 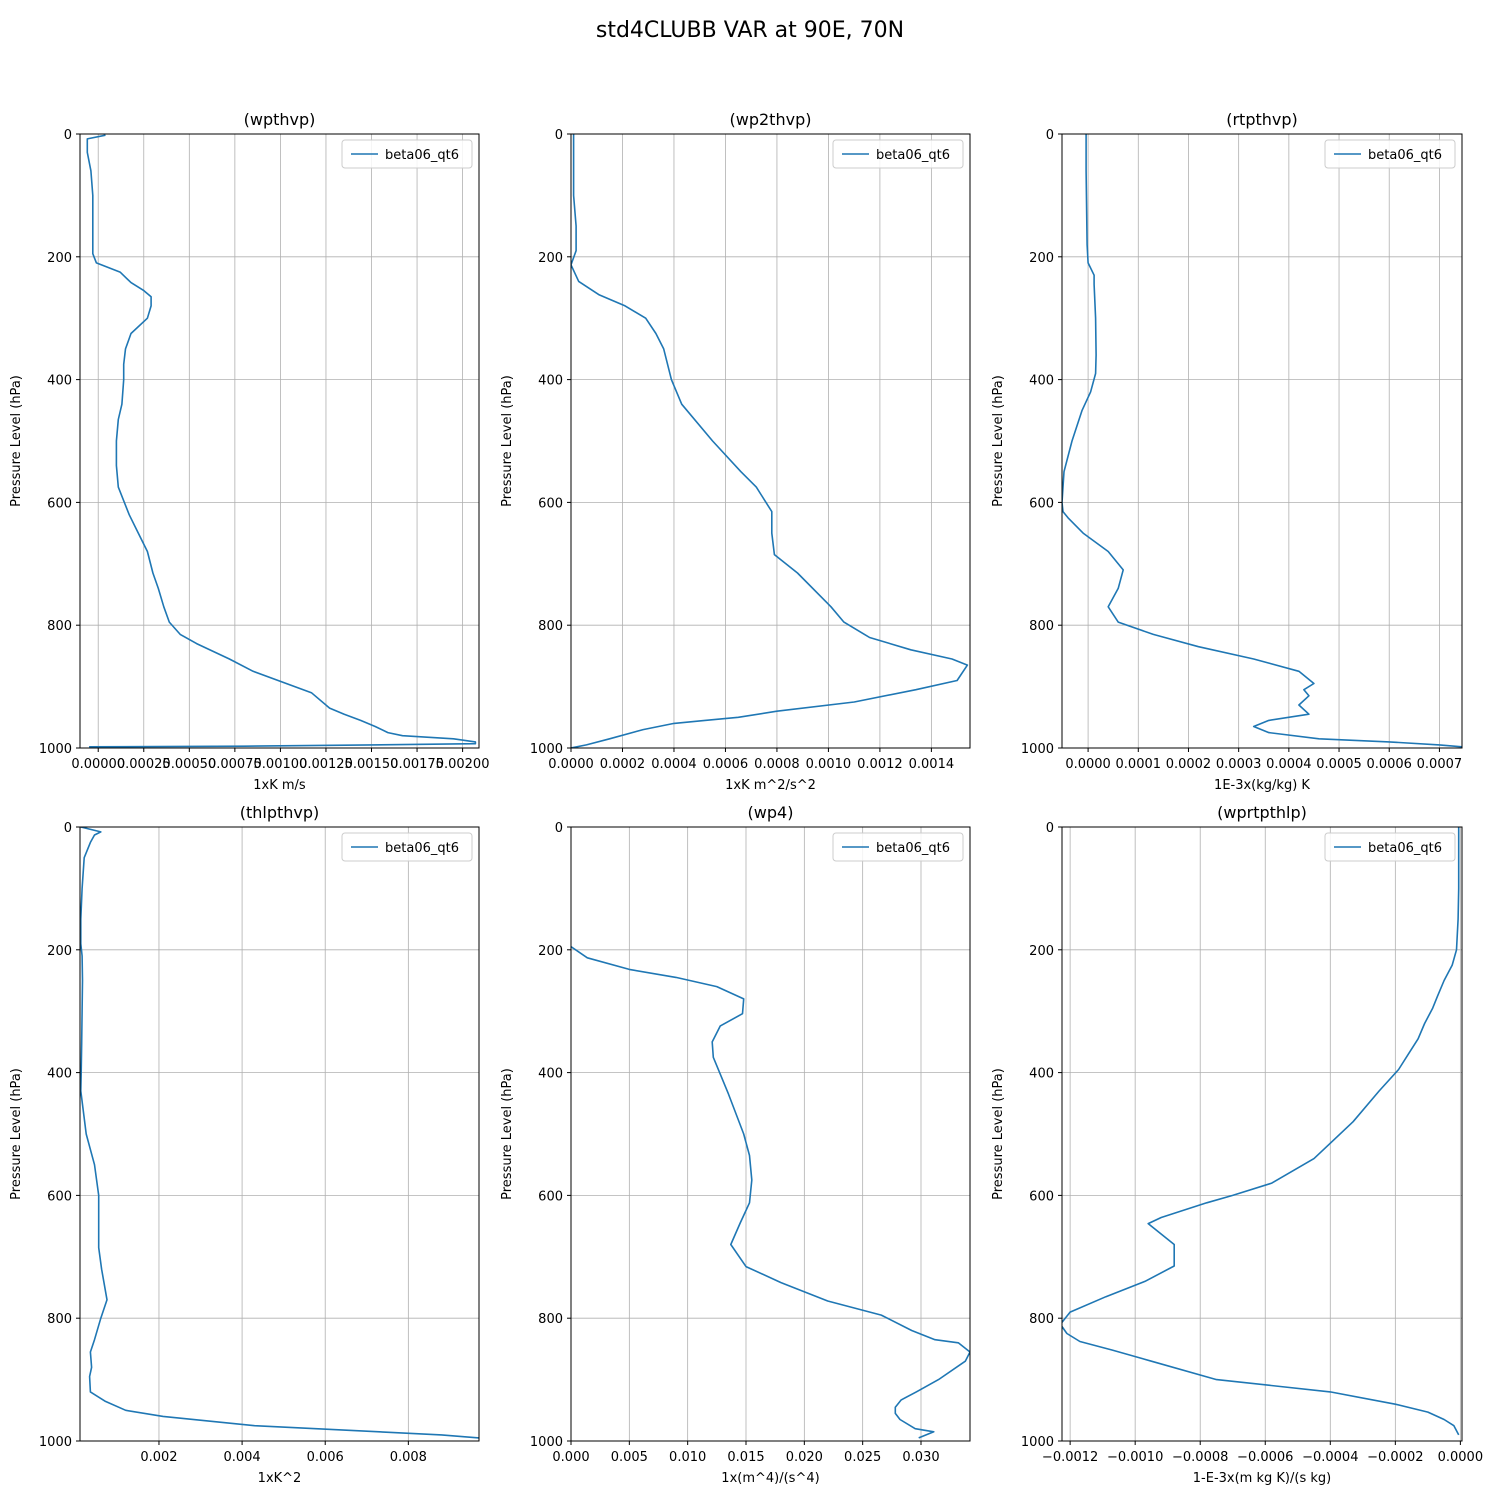 I want to click on panel-title: (wp2thvp), so click(x=771, y=119).